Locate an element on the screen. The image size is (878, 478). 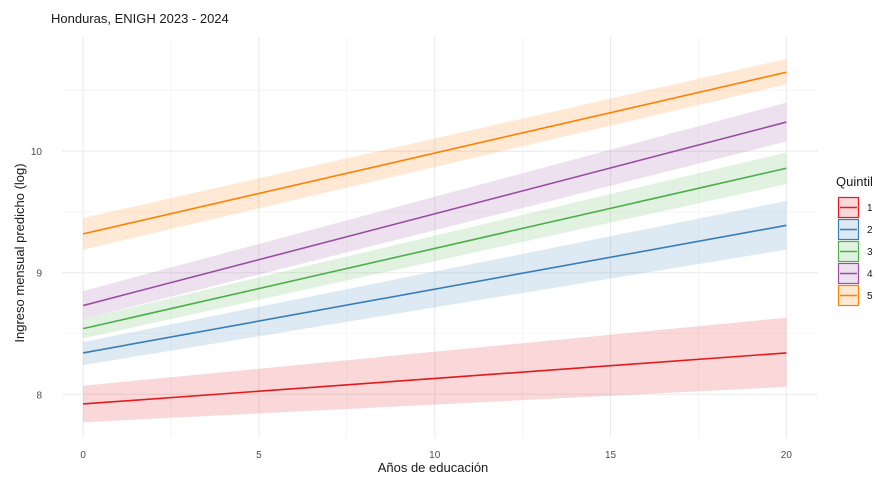
x-axis-title: Años de educación is located at coordinates (433, 467).